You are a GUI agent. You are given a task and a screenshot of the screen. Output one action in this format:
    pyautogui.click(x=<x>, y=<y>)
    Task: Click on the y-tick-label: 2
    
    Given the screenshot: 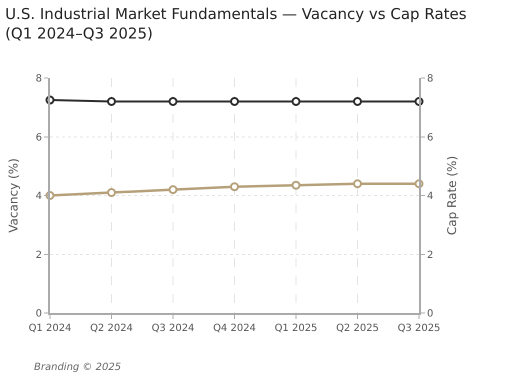 What is the action you would take?
    pyautogui.click(x=39, y=255)
    